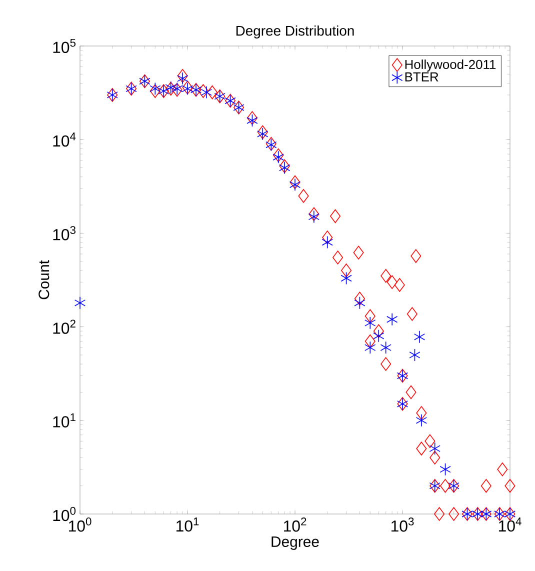 The image size is (535, 571). What do you see at coordinates (403, 525) in the screenshot?
I see `x-tick-label: 10$^{3}$` at bounding box center [403, 525].